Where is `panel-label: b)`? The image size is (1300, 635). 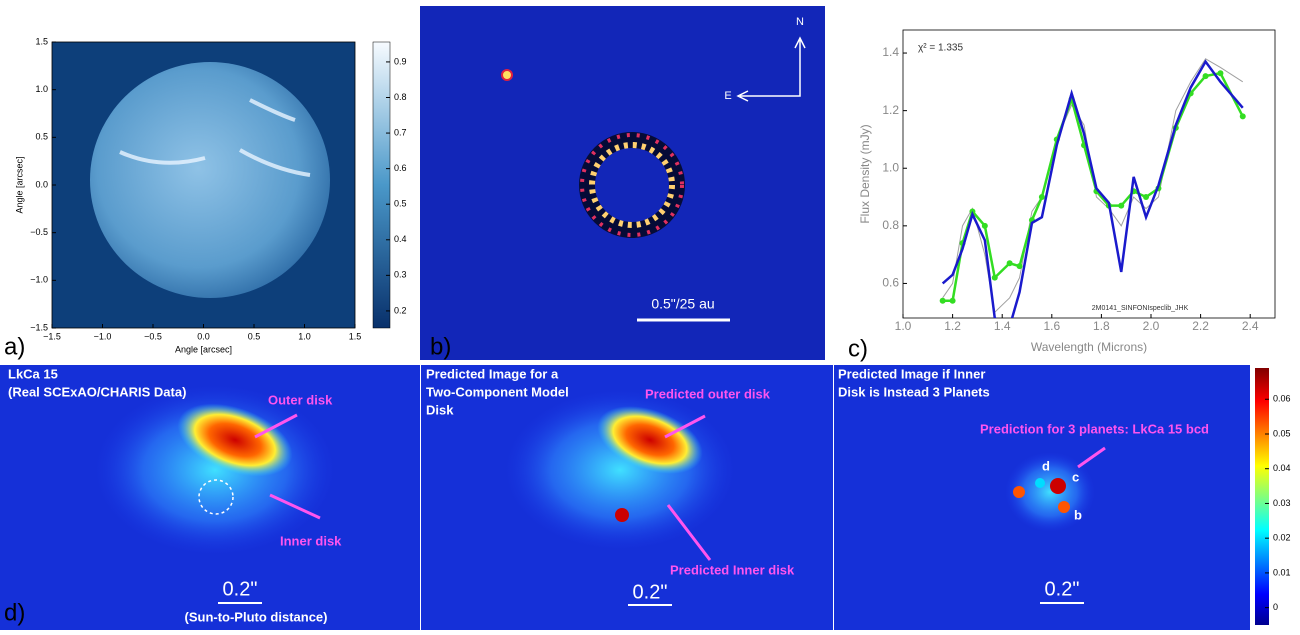 panel-label: b) is located at coordinates (440, 346).